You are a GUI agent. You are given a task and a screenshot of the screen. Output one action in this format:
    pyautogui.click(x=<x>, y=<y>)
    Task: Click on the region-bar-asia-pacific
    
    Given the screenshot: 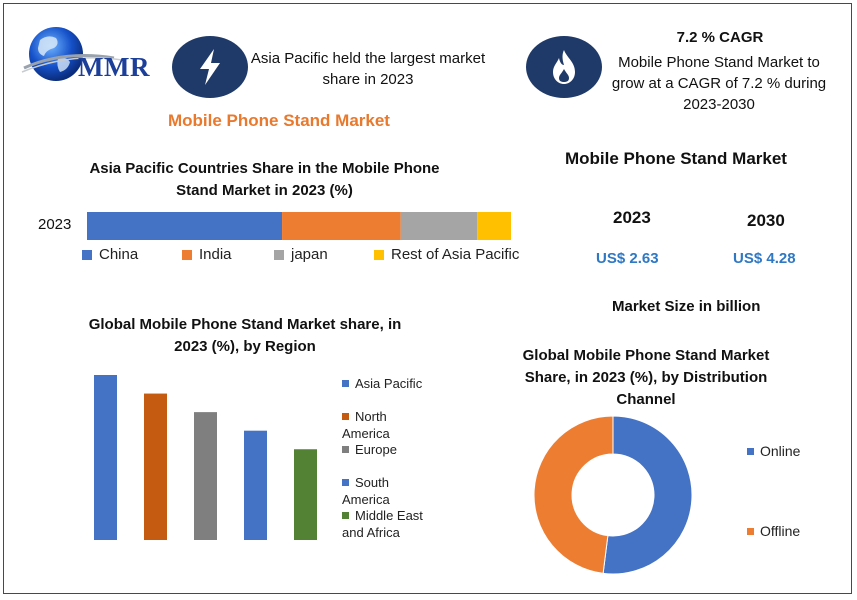 What is the action you would take?
    pyautogui.click(x=105, y=457)
    